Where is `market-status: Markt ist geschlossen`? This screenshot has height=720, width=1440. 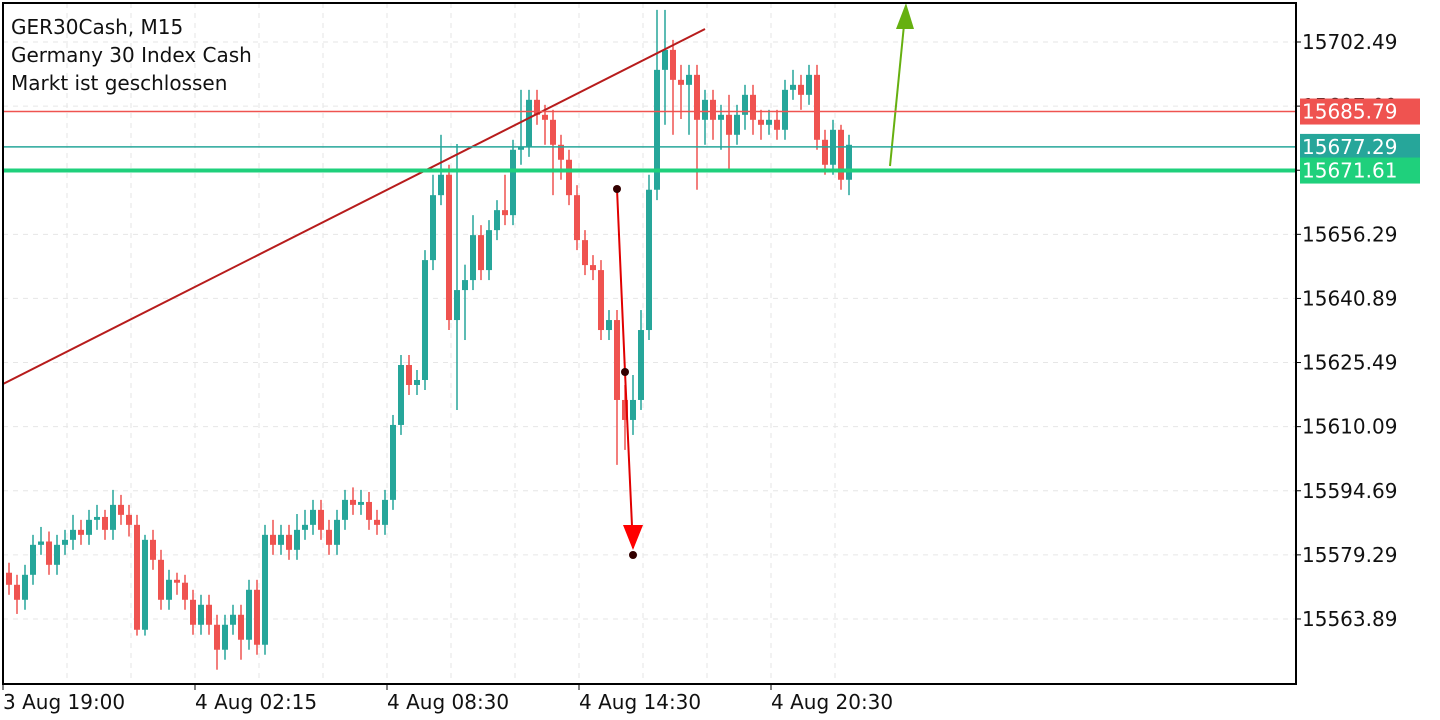 market-status: Markt ist geschlossen is located at coordinates (119, 83).